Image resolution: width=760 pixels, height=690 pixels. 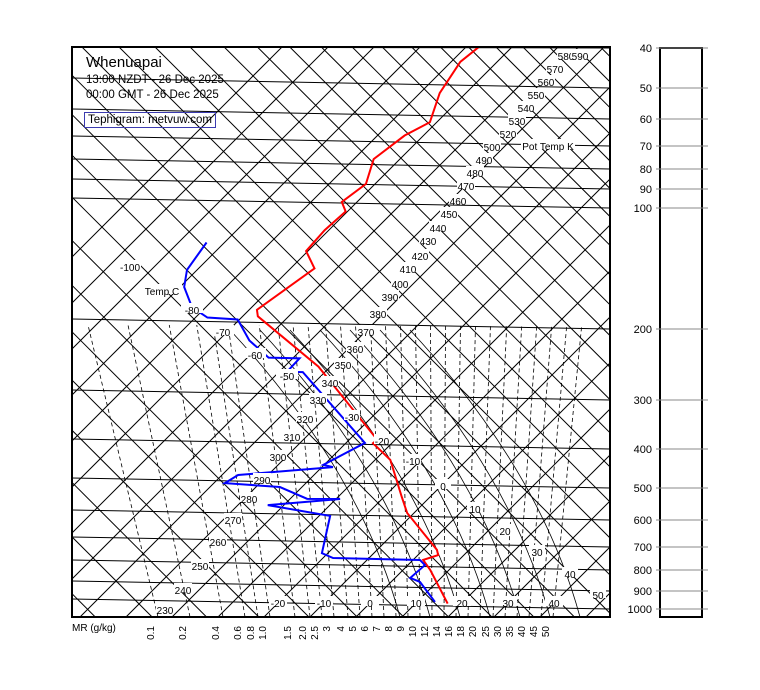 What do you see at coordinates (492, 148) in the screenshot?
I see `pot-temp-label: 500` at bounding box center [492, 148].